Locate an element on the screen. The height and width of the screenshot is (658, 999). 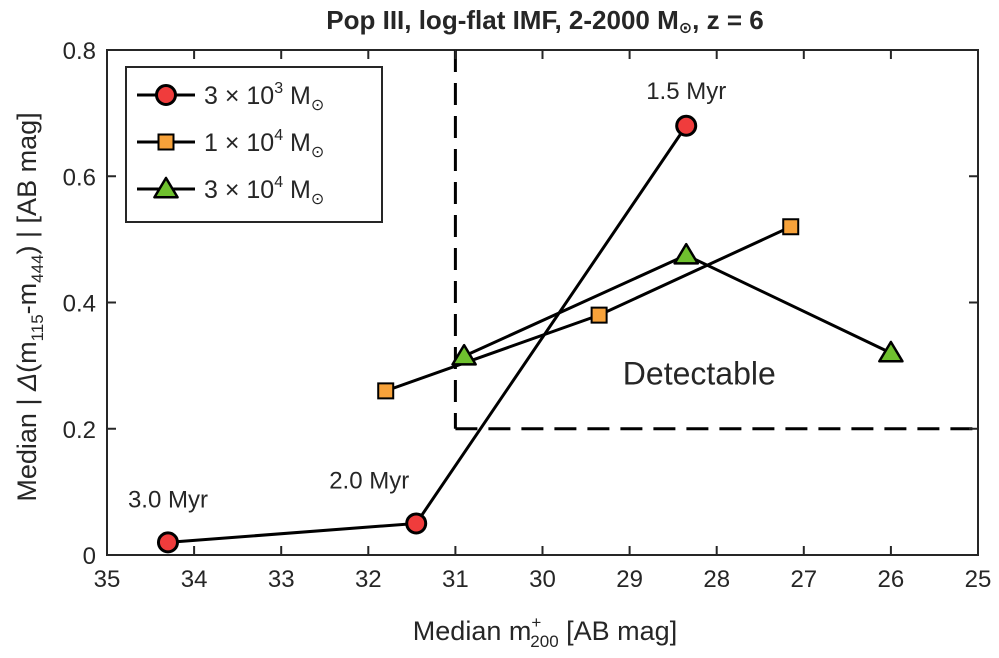
chart-title: Pop III, log-flat IMF, 2-2000 M⊙, z = 6 is located at coordinates (544, 21).